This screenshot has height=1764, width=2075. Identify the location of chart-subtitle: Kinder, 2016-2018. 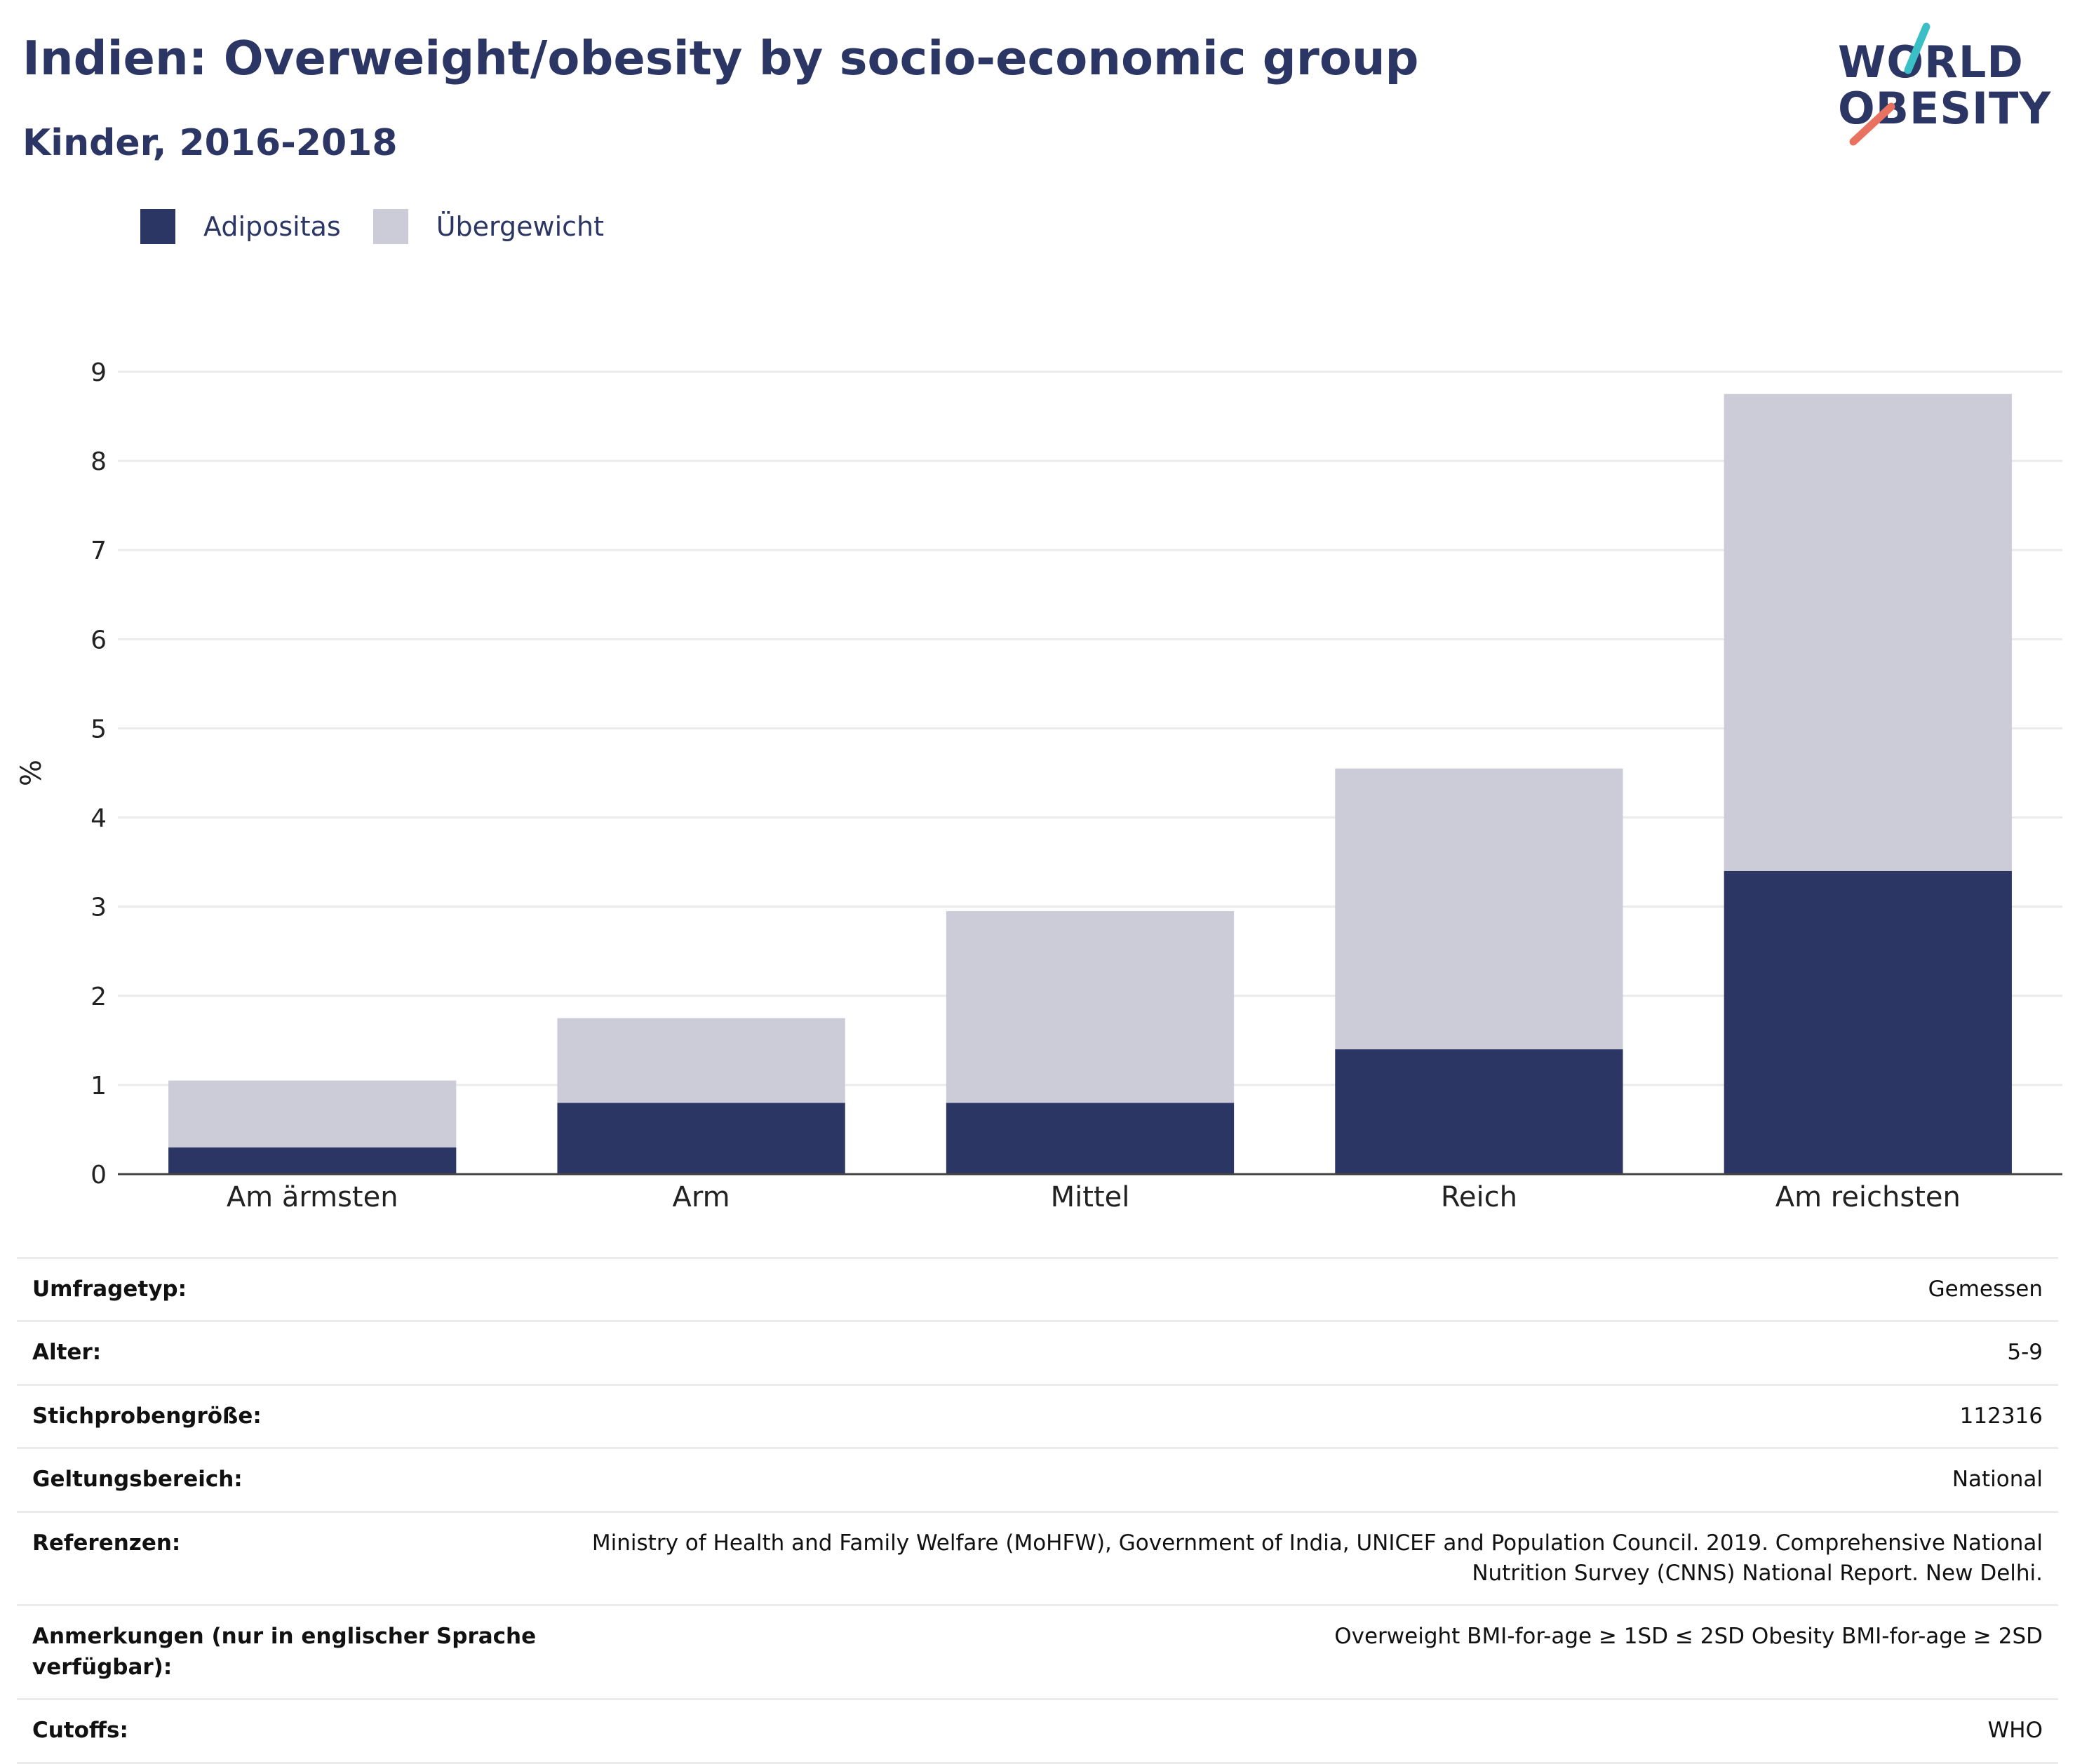
(210, 143).